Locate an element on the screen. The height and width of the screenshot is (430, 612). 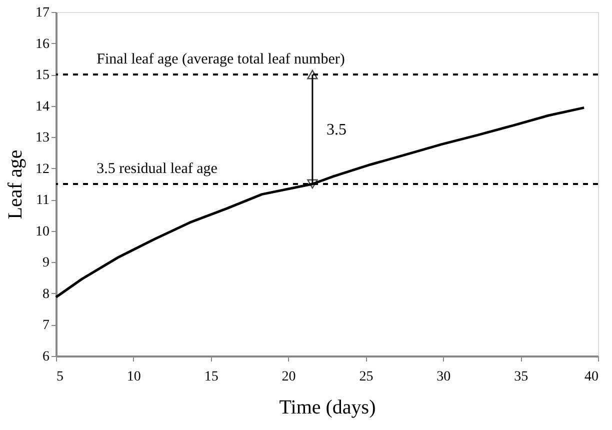
y-tick-label: 6 is located at coordinates (46, 357).